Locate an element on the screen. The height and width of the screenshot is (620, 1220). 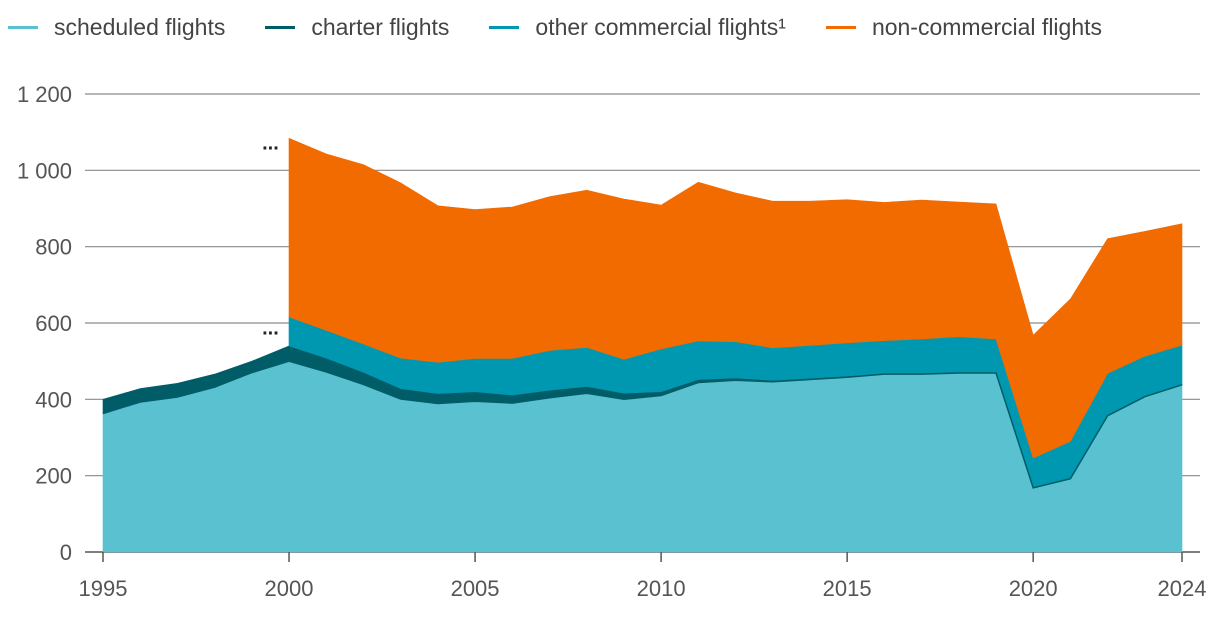
legend-label-scheduled: scheduled flights is located at coordinates (140, 26).